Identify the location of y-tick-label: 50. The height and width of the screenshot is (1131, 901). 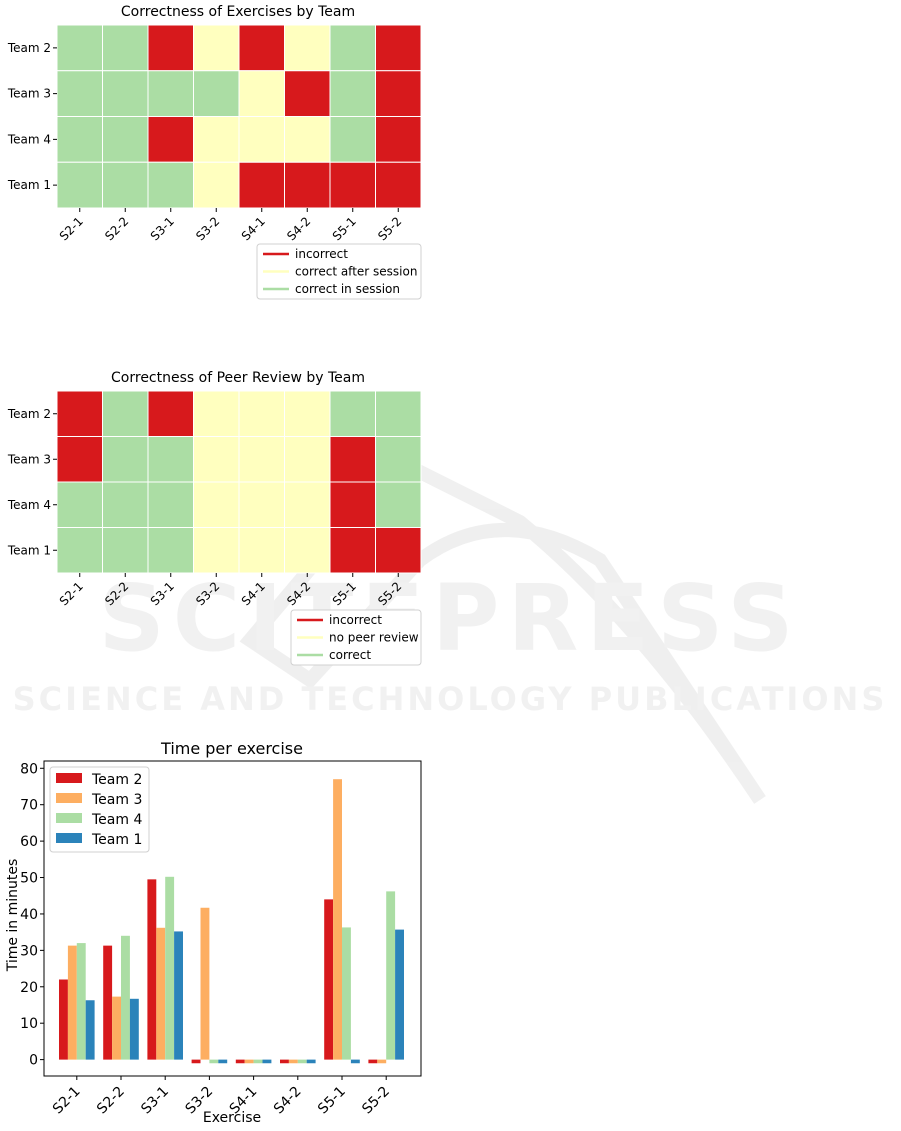
(29, 879).